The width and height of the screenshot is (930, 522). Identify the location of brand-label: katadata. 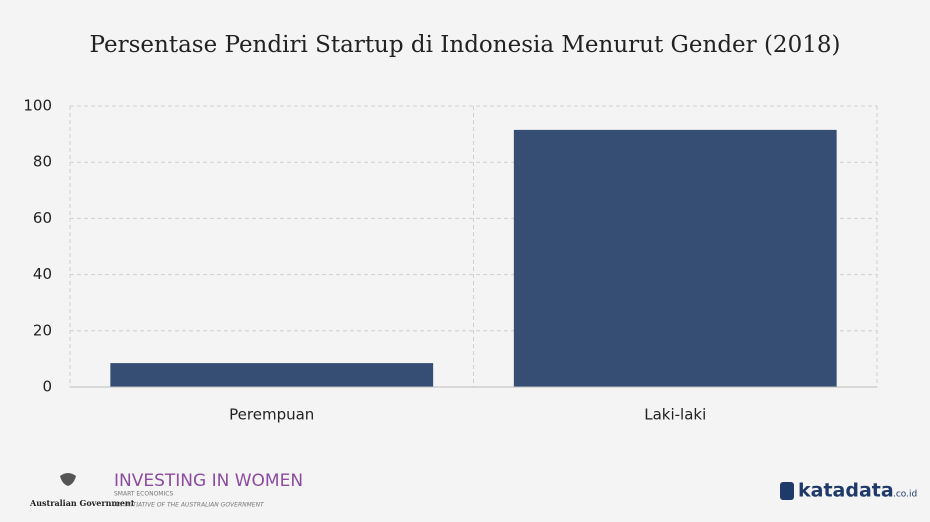
(846, 491).